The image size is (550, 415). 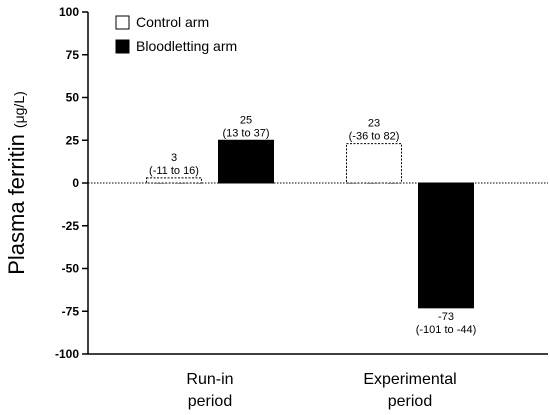 What do you see at coordinates (71, 311) in the screenshot?
I see `y-tick-label: -75` at bounding box center [71, 311].